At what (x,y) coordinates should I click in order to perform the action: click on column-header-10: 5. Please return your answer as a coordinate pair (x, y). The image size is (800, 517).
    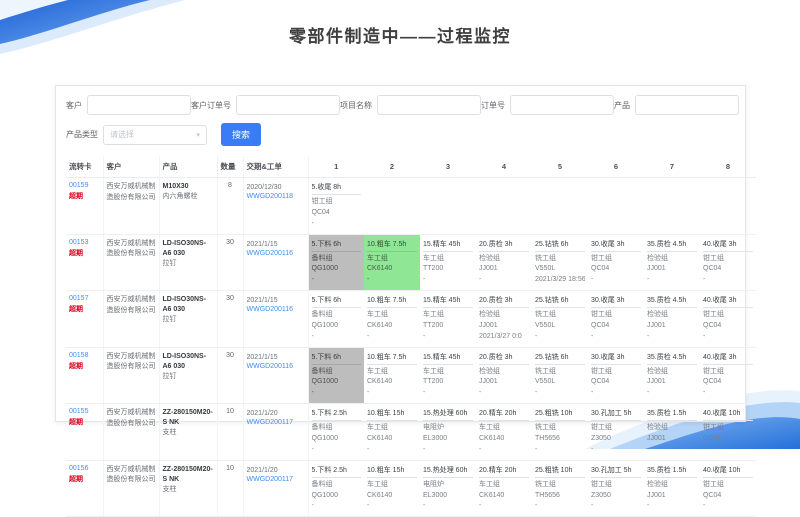
    Looking at the image, I should click on (560, 167).